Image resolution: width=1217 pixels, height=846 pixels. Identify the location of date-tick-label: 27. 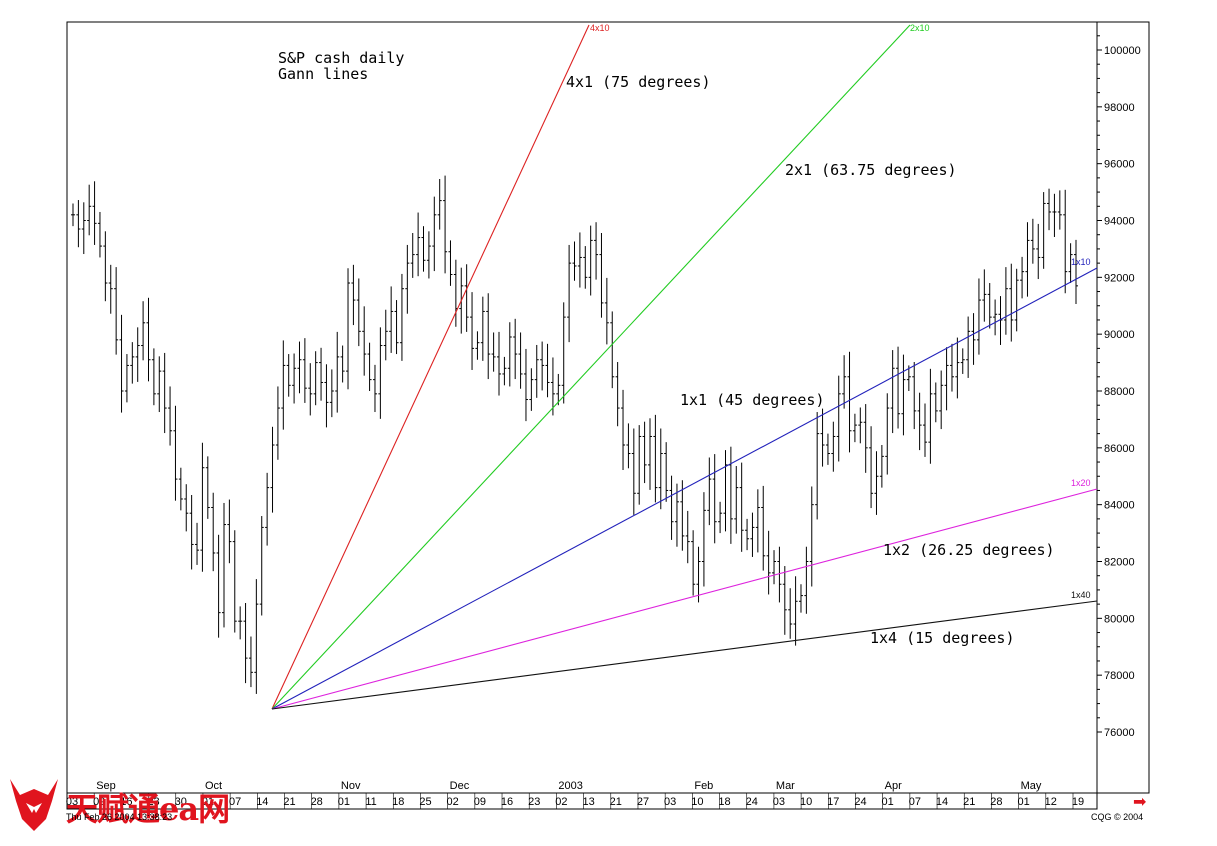
(643, 802).